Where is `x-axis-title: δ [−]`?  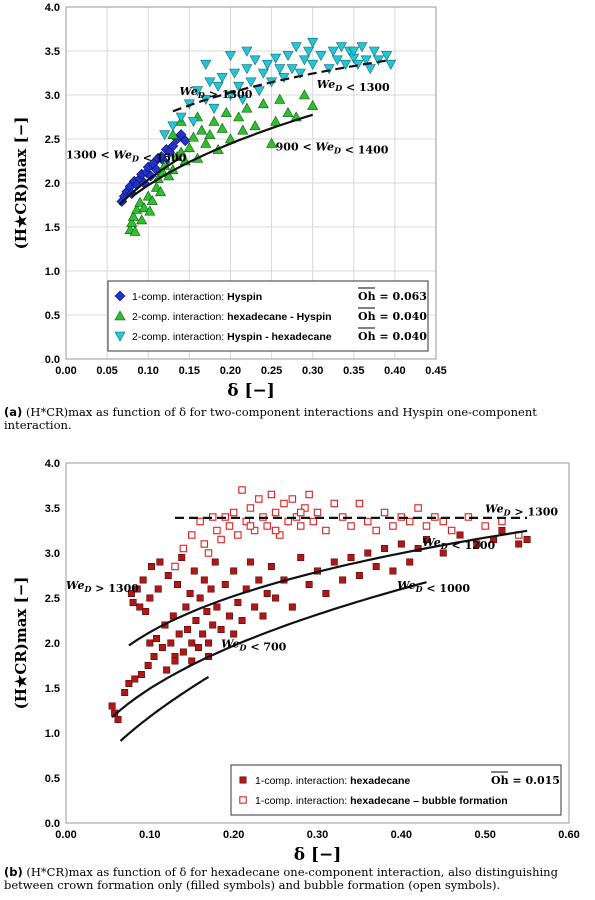 x-axis-title: δ [−] is located at coordinates (318, 855).